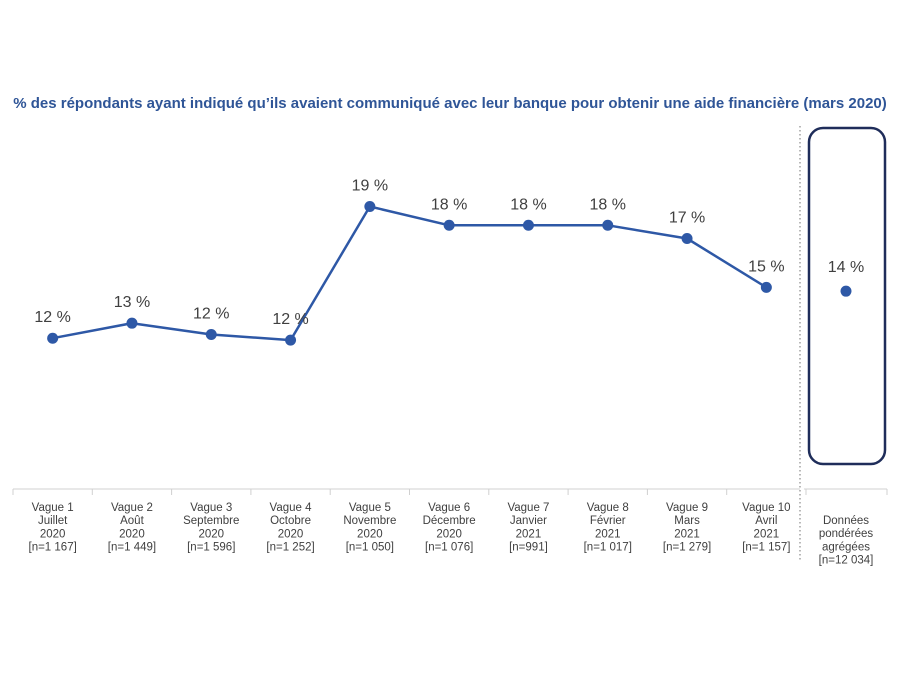  I want to click on aggregate-frame, so click(847, 296).